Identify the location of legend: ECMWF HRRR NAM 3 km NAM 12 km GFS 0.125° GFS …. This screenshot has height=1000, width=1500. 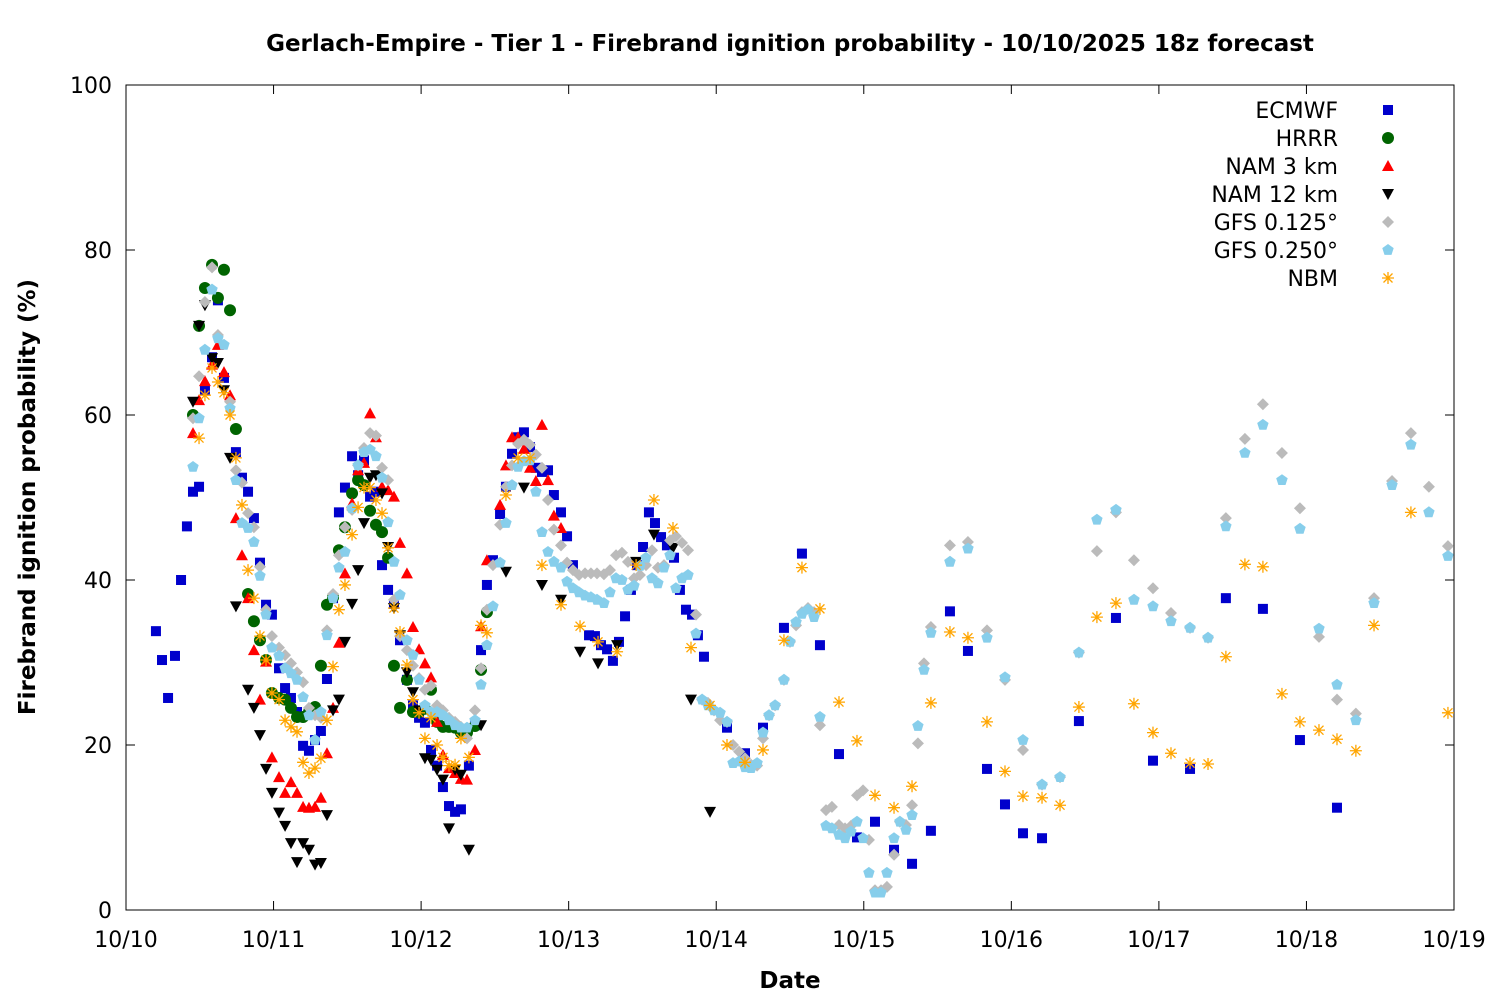
(1302, 195).